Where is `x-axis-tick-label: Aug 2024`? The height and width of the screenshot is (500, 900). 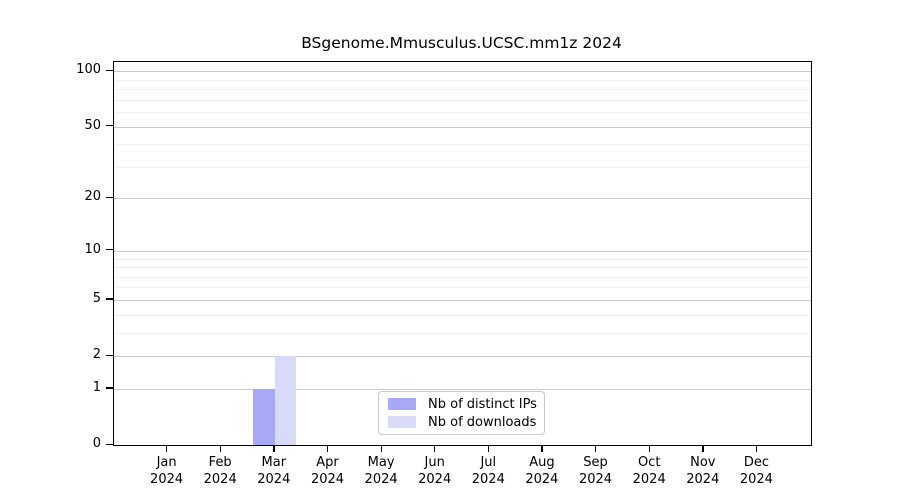
x-axis-tick-label: Aug 2024 is located at coordinates (542, 471).